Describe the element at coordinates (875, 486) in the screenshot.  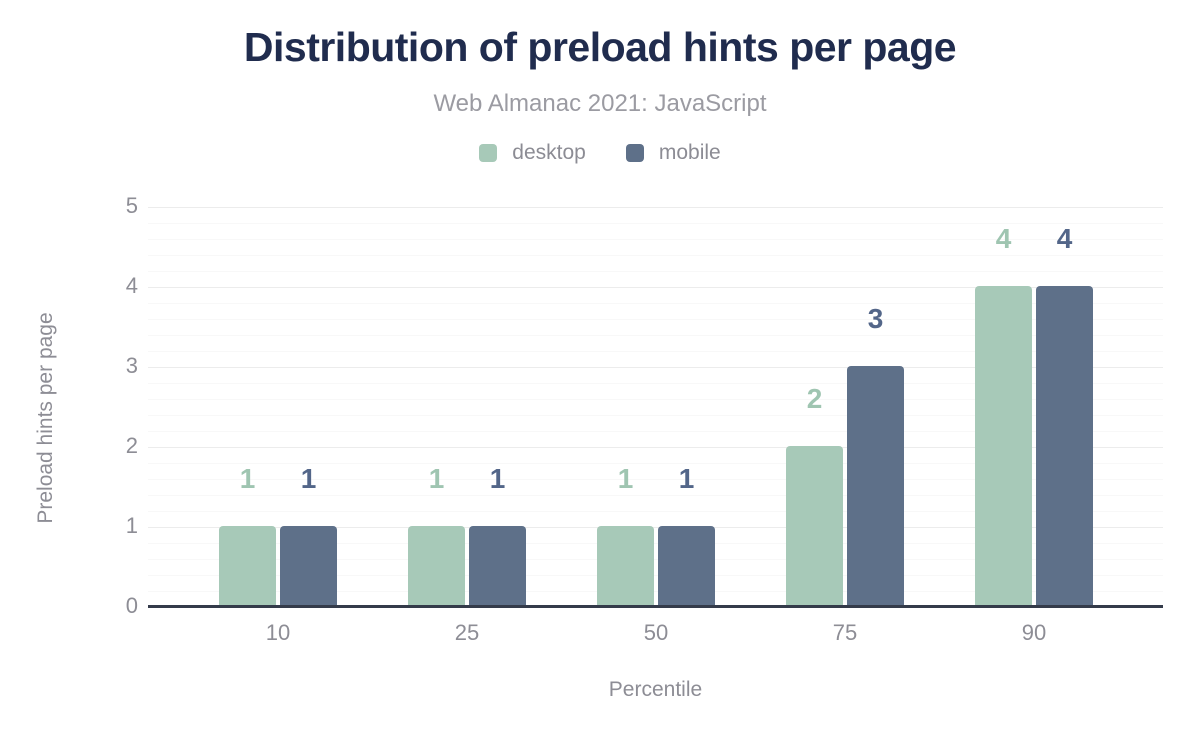
I see `bar-mobile-p75` at that location.